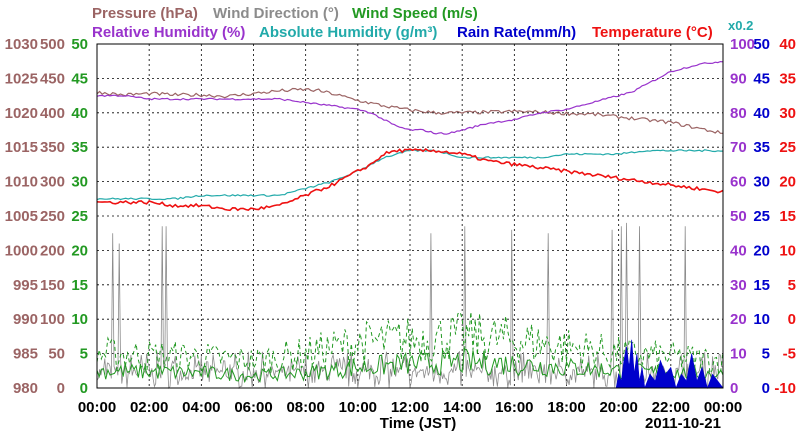 The image size is (800, 434). What do you see at coordinates (766, 354) in the screenshot?
I see `y-tick-label-abs-hum: 5` at bounding box center [766, 354].